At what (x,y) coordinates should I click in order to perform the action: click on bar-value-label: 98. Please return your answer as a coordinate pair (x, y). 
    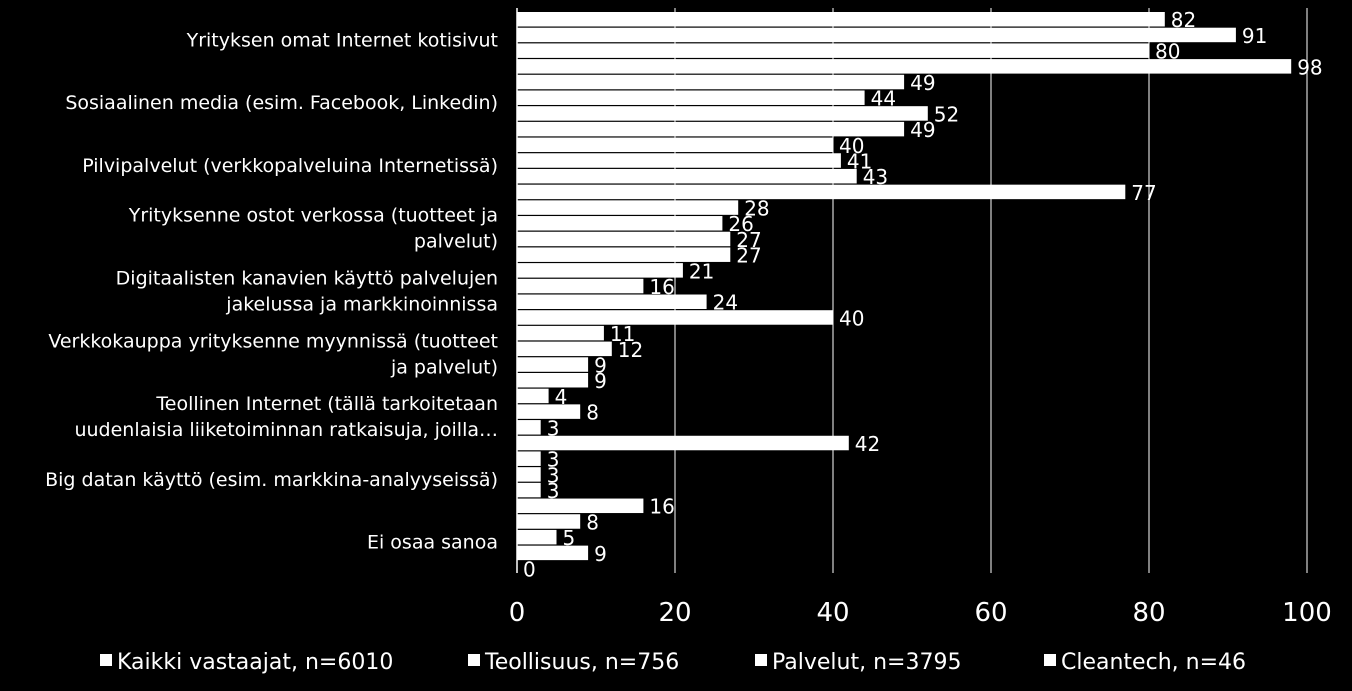
    Looking at the image, I should click on (1309, 67).